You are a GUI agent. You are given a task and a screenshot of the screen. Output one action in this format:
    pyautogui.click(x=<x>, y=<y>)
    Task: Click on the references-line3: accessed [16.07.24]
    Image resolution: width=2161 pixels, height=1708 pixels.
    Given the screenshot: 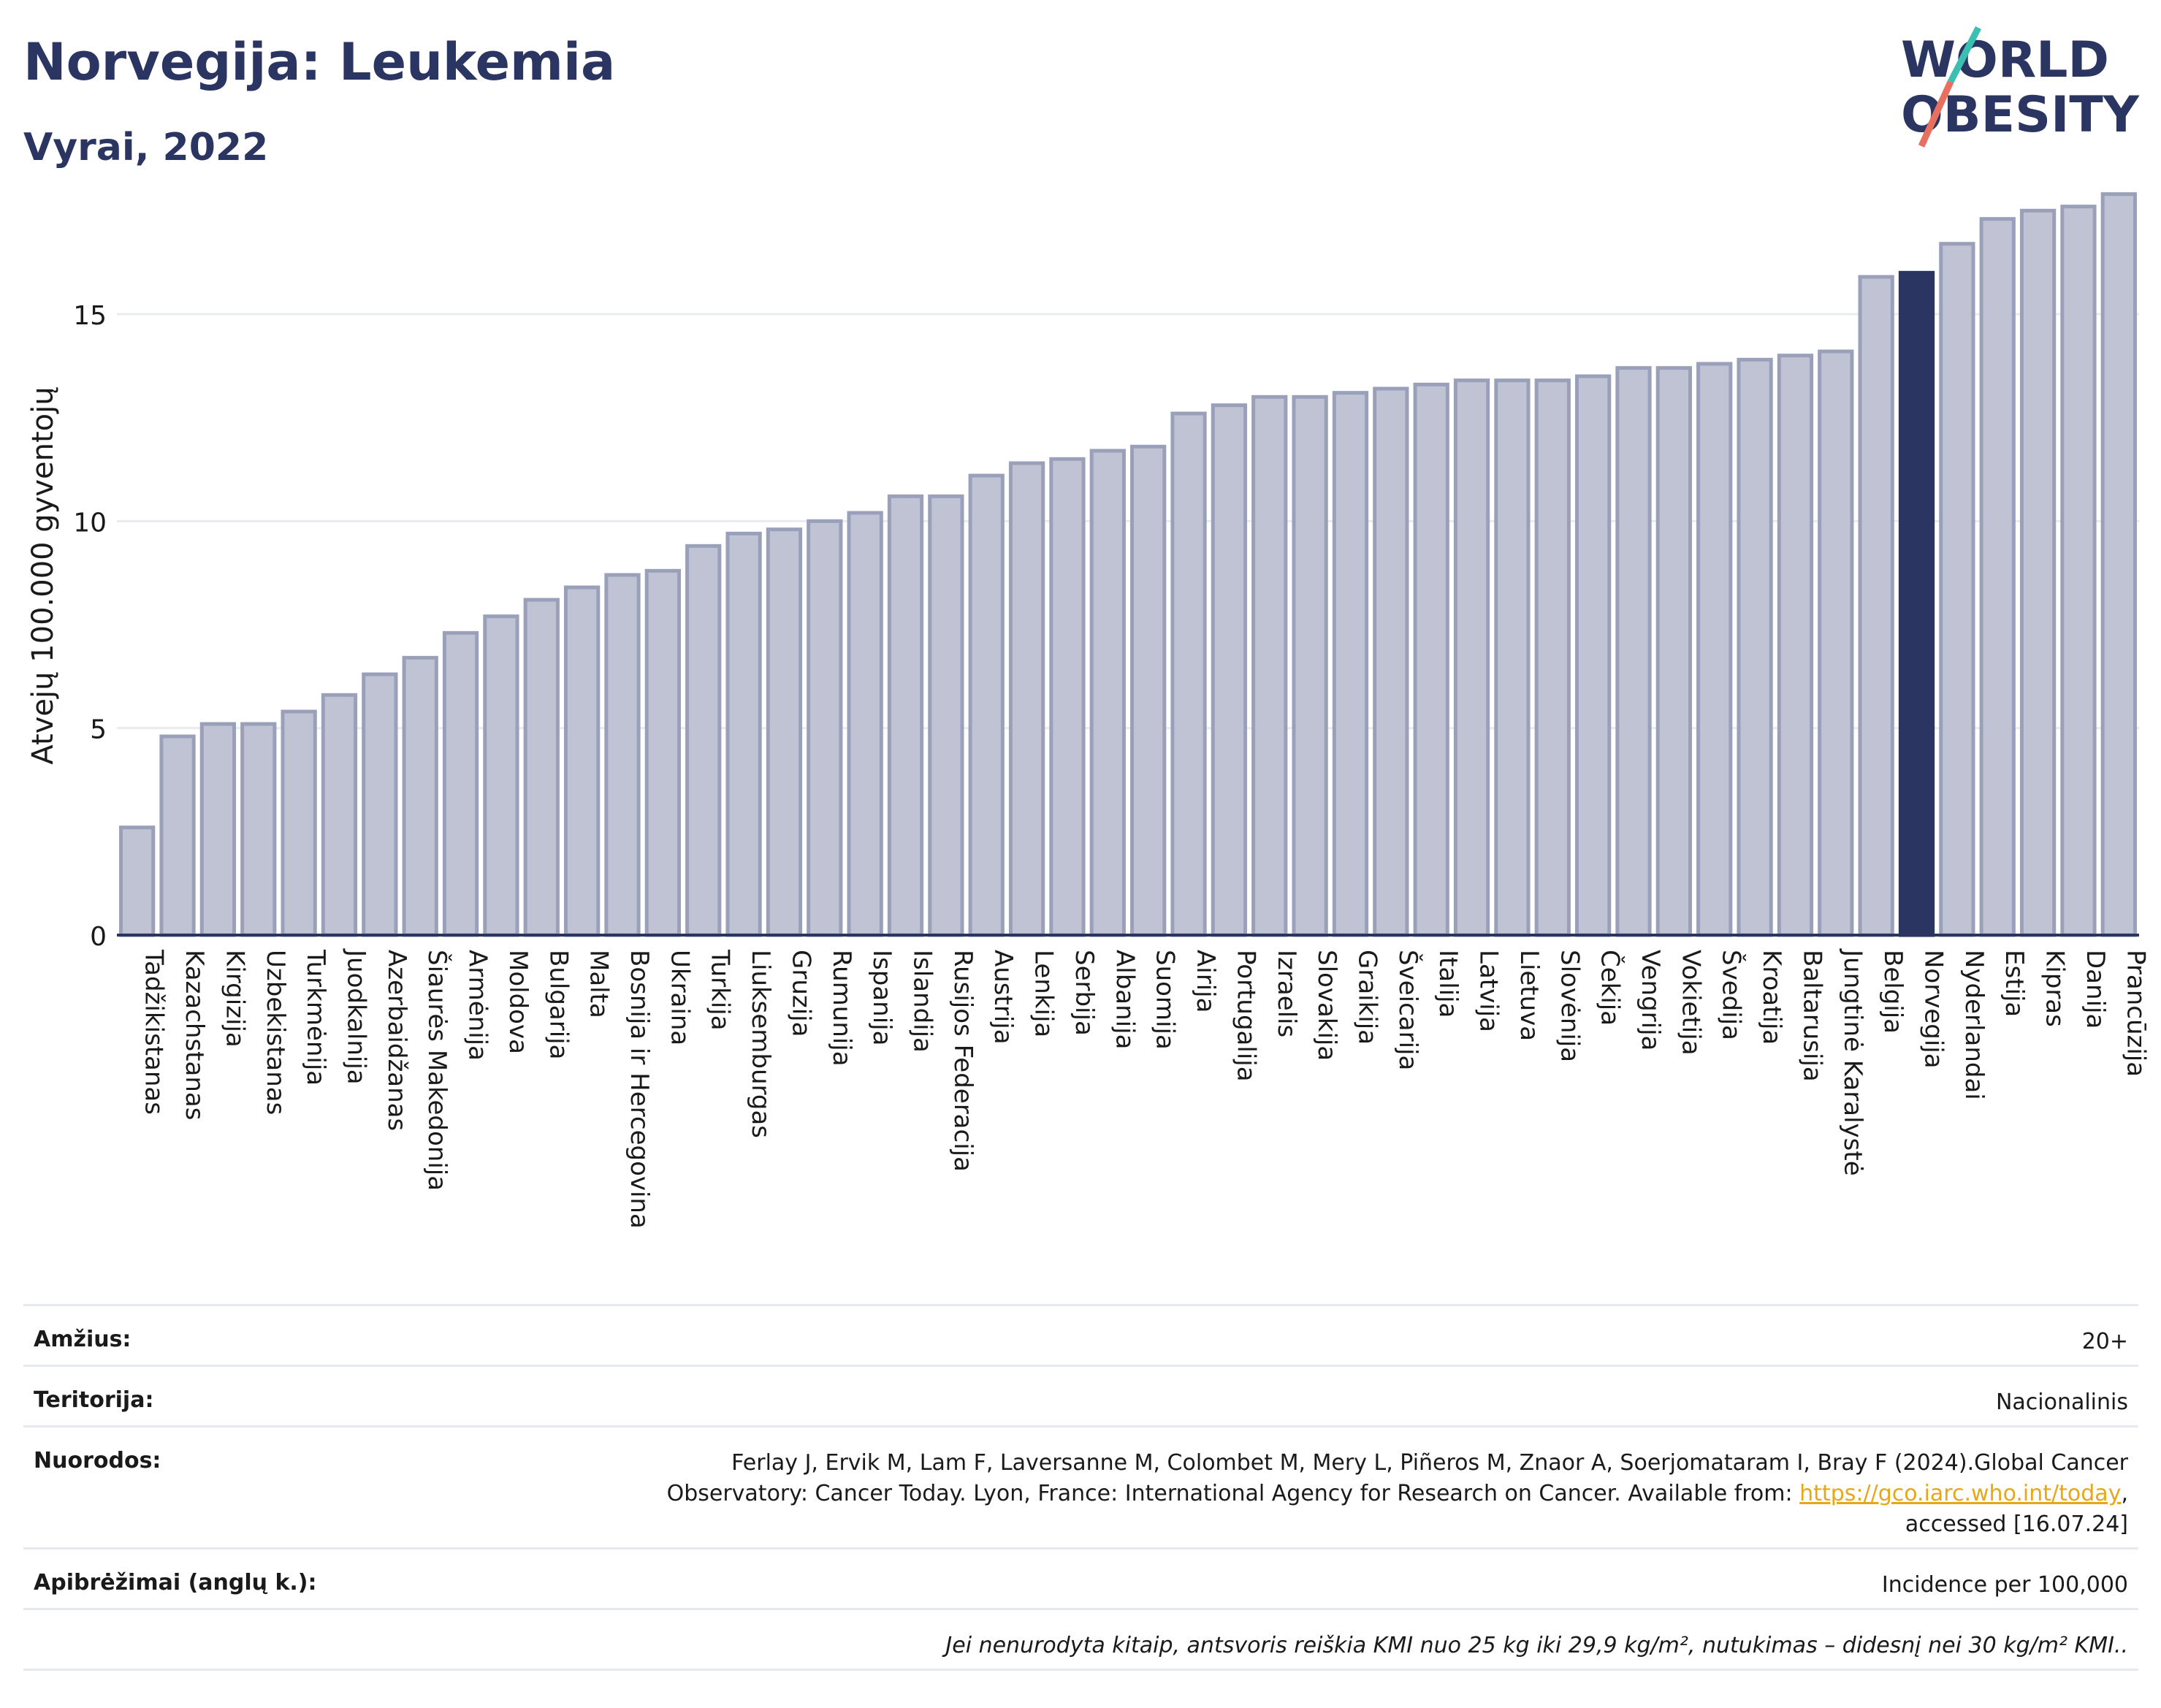 What is the action you would take?
    pyautogui.click(x=2017, y=1524)
    